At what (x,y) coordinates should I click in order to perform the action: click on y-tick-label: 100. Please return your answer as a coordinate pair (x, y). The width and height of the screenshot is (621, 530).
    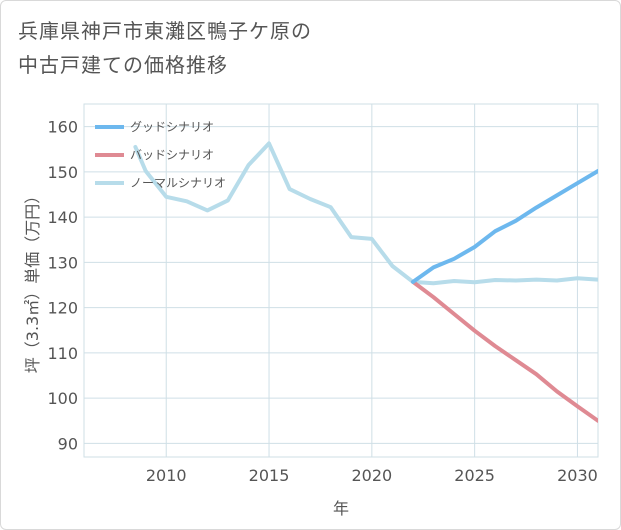
    Looking at the image, I should click on (62, 398).